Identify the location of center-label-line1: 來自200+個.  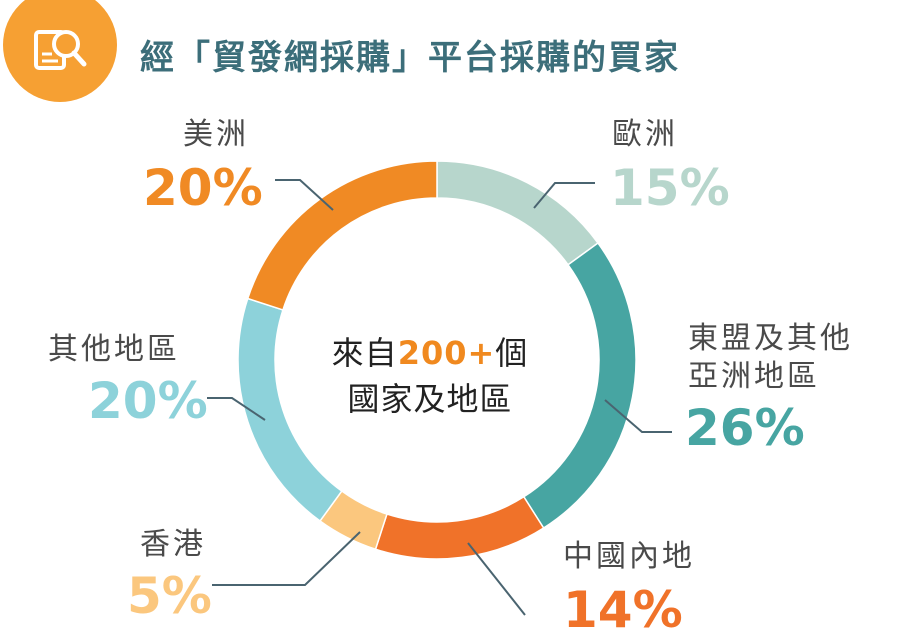
(430, 353).